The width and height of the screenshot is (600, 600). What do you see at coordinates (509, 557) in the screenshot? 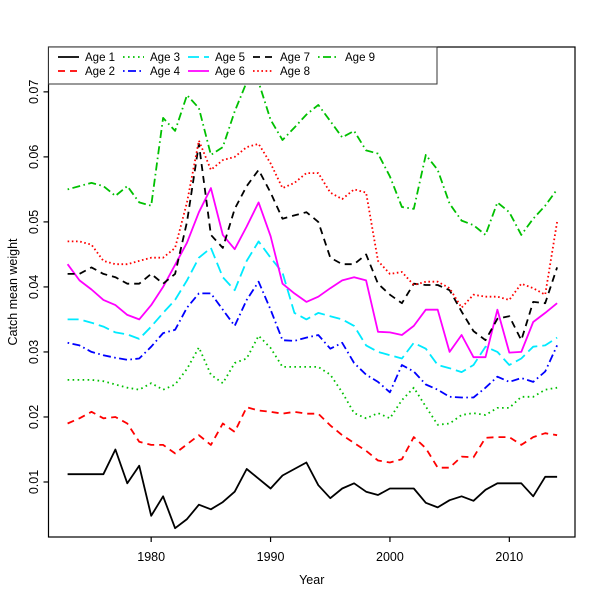
I see `x-tick-label: 2010` at bounding box center [509, 557].